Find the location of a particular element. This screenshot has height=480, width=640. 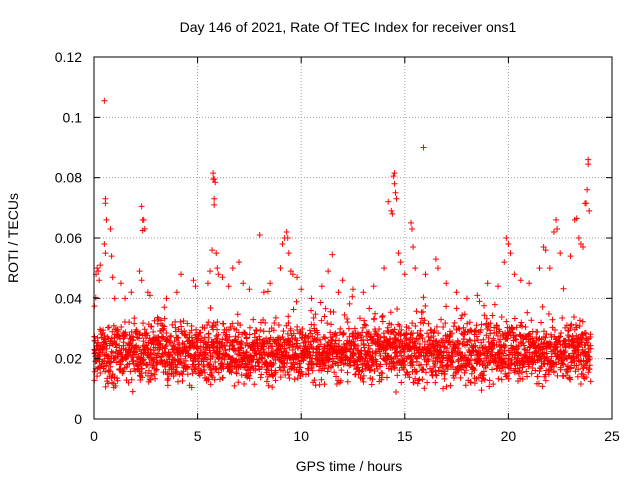

data-point-2068 is located at coordinates (450, 385).